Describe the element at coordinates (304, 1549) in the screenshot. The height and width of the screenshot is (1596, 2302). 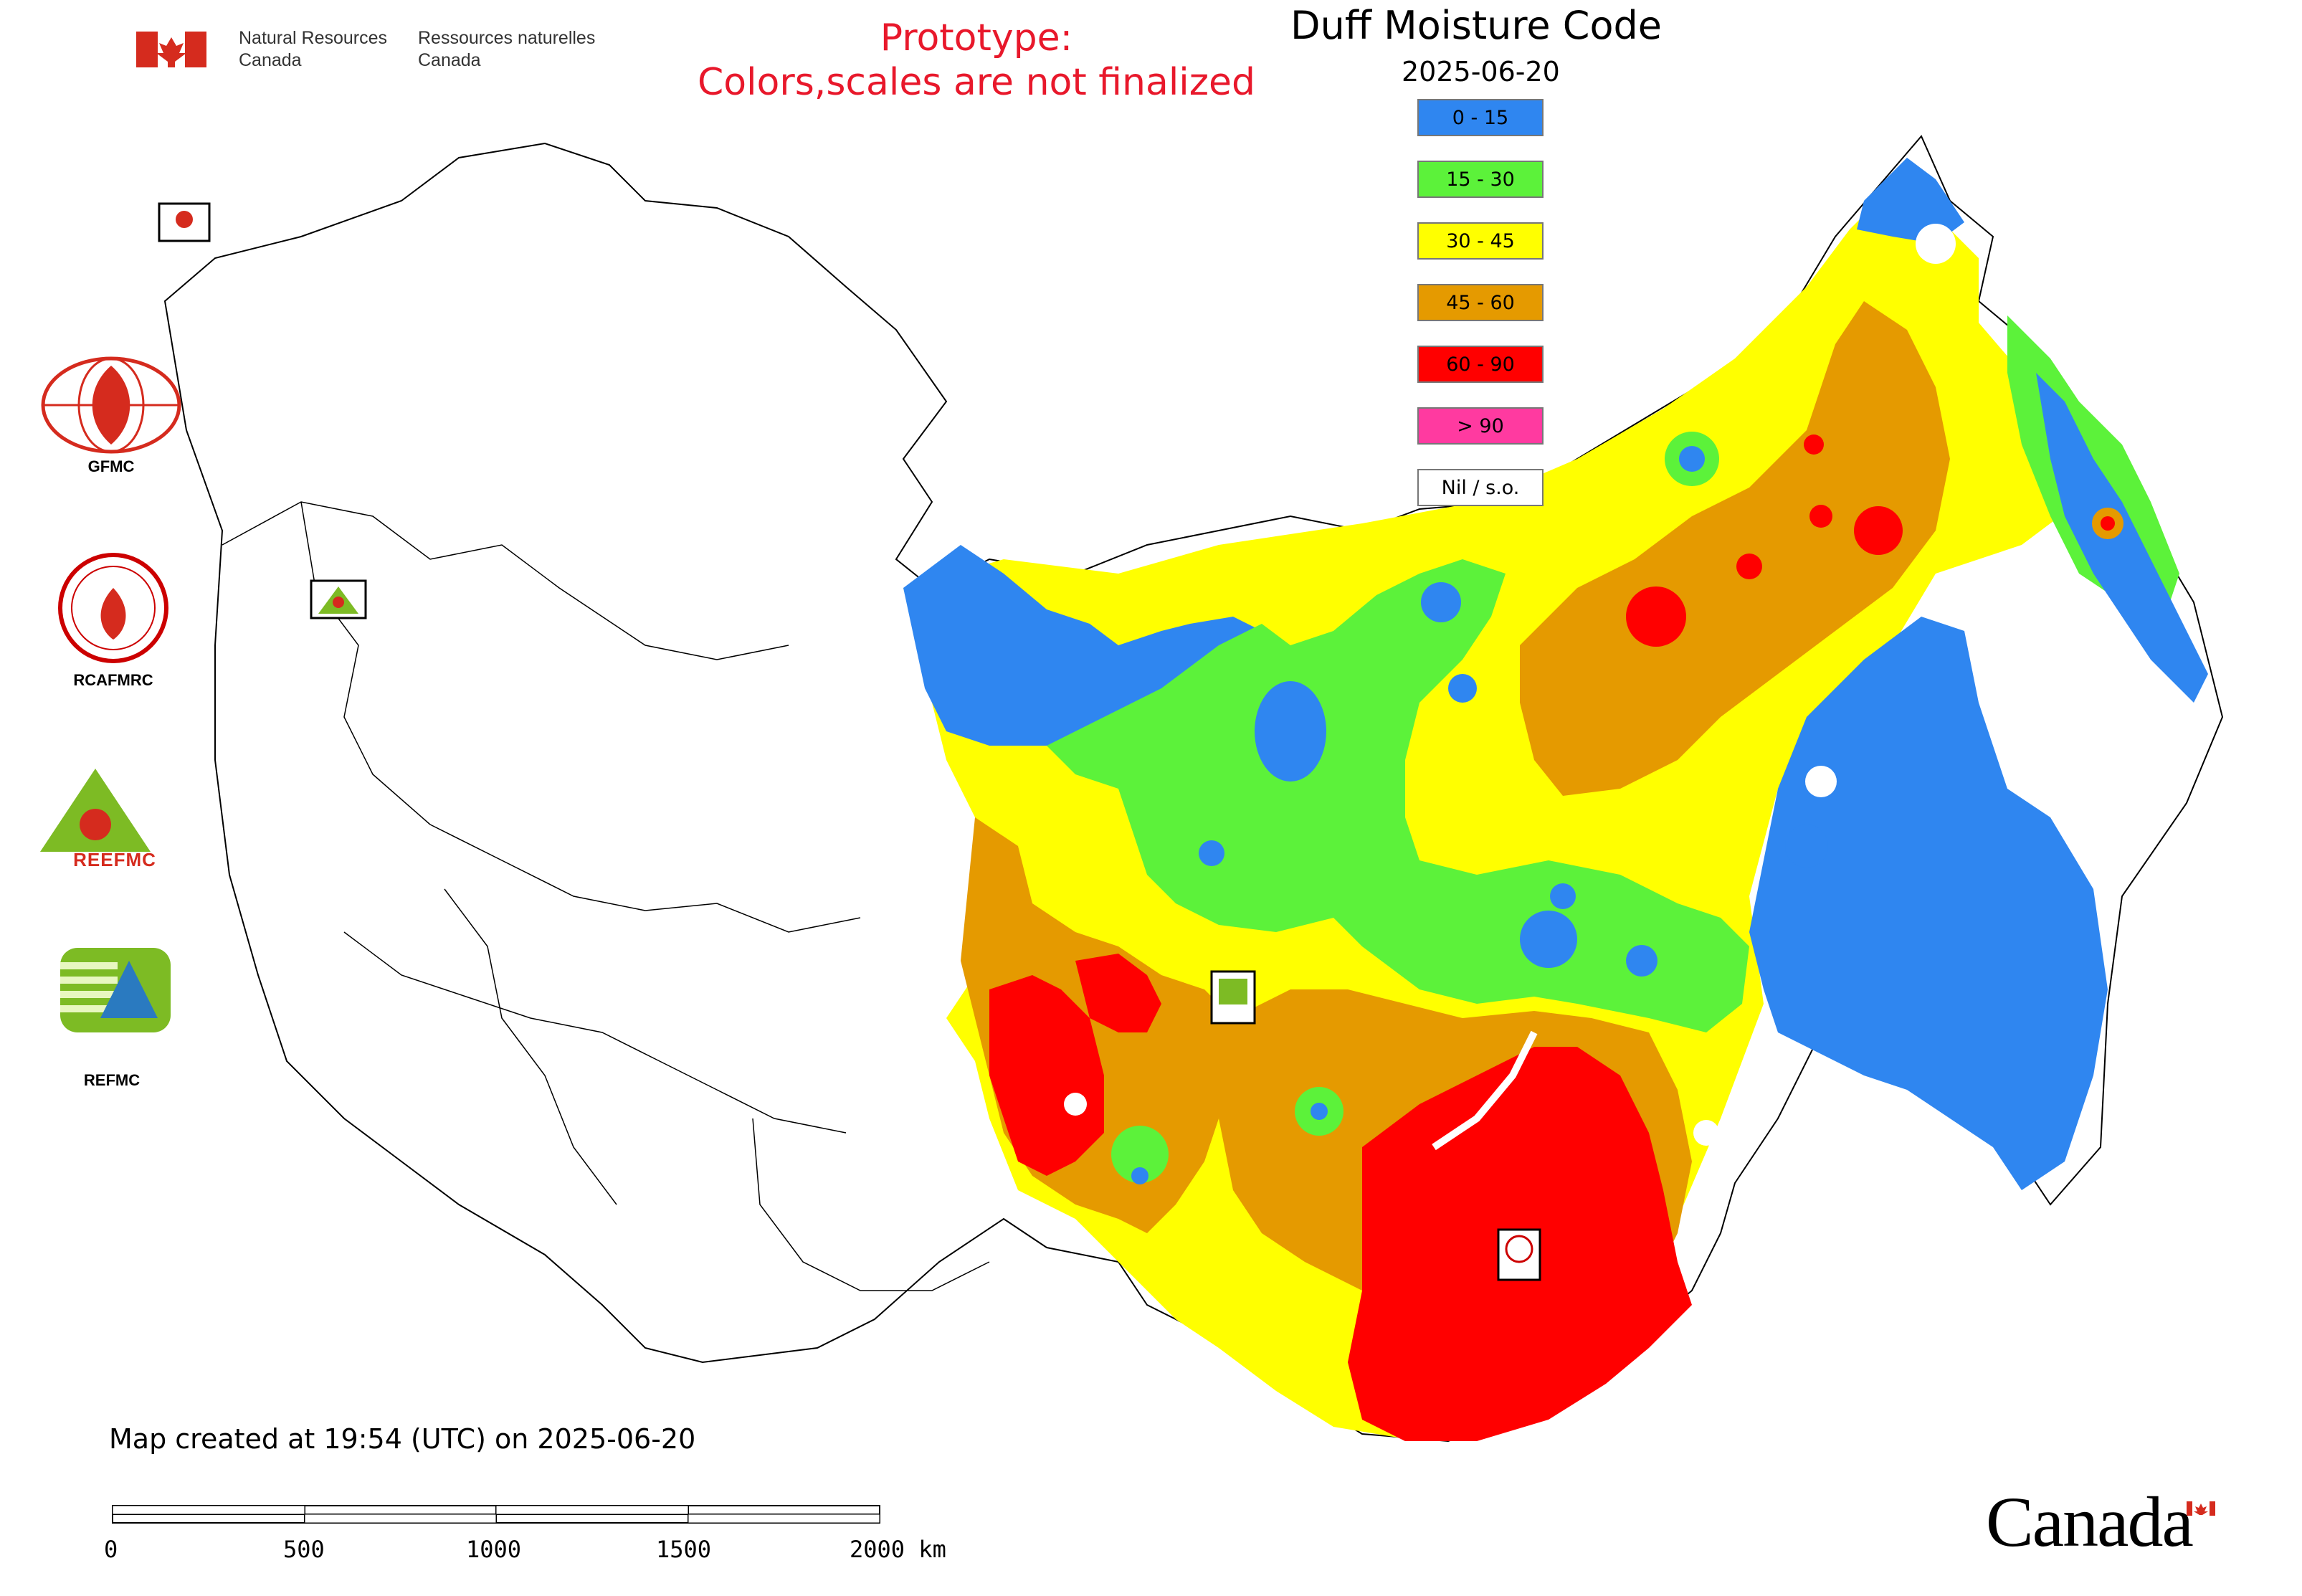
I see `scale-tick-500: 500` at that location.